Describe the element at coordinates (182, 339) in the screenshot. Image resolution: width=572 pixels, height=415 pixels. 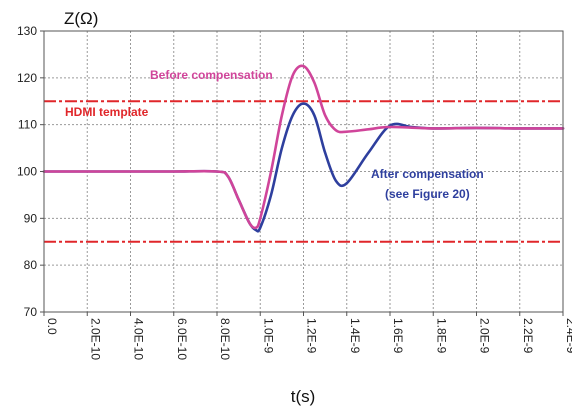
I see `x-tick-label: 6.0E-10` at that location.